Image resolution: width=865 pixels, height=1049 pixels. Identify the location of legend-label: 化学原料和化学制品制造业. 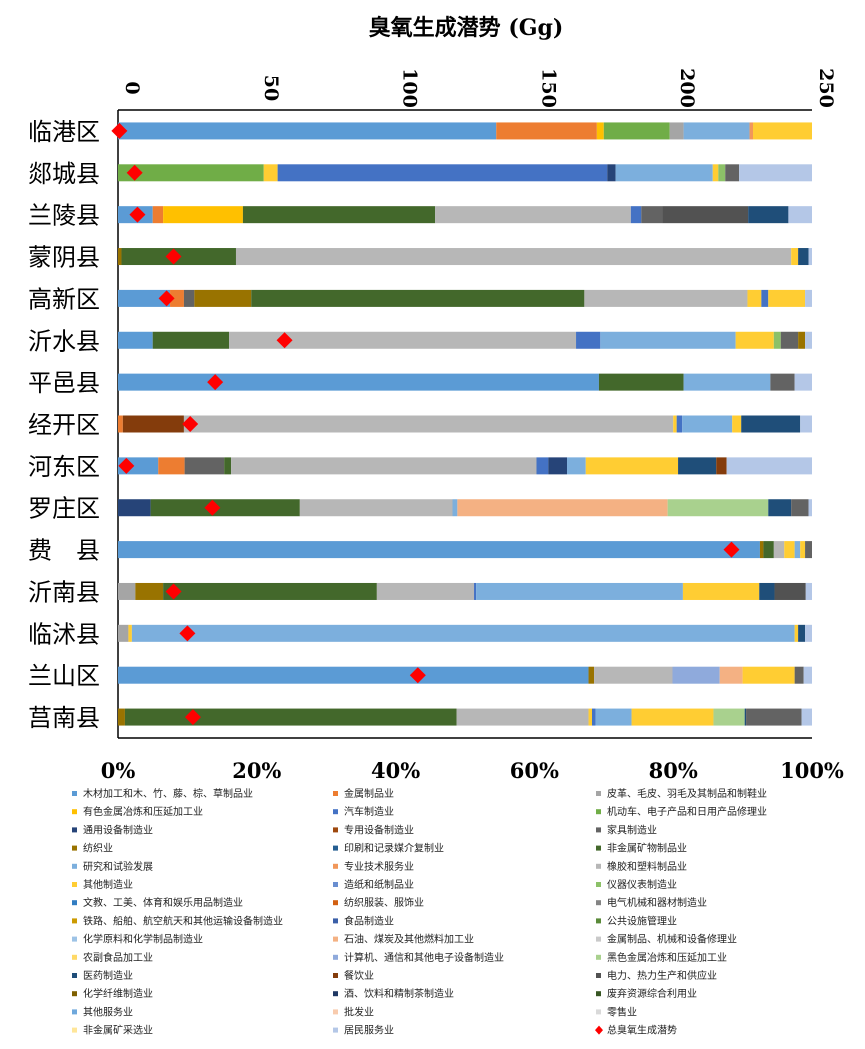
(143, 939).